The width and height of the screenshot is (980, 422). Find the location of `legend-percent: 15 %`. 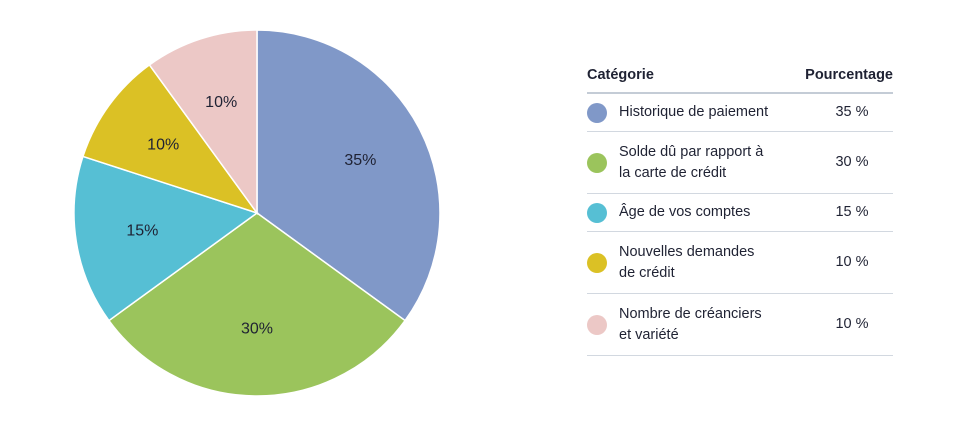

legend-percent: 15 % is located at coordinates (852, 212).